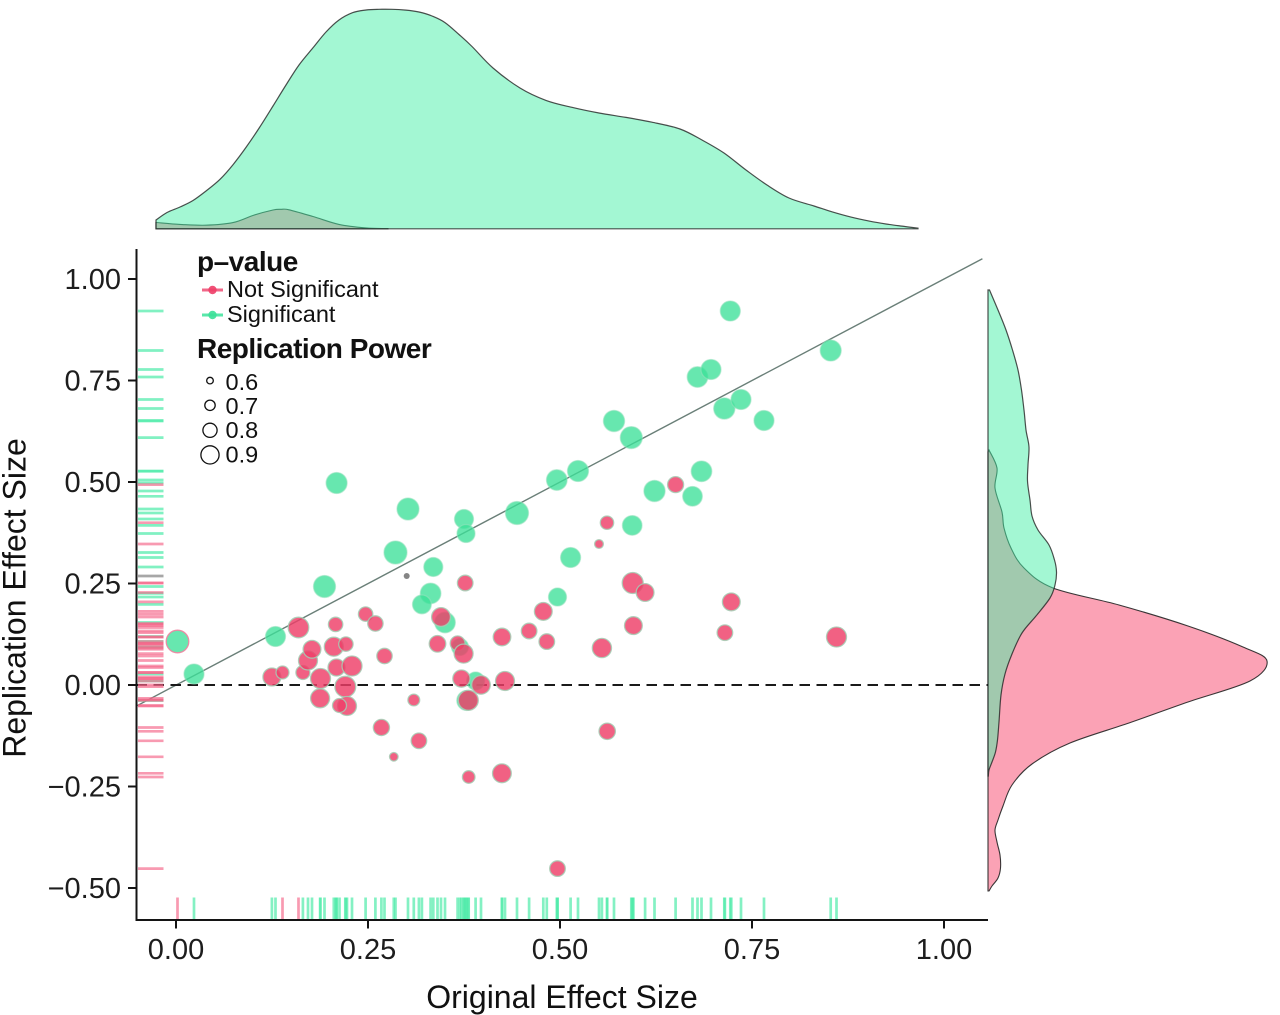 This screenshot has height=1015, width=1280. What do you see at coordinates (84, 889) in the screenshot?
I see `svg-text: −0.50` at bounding box center [84, 889].